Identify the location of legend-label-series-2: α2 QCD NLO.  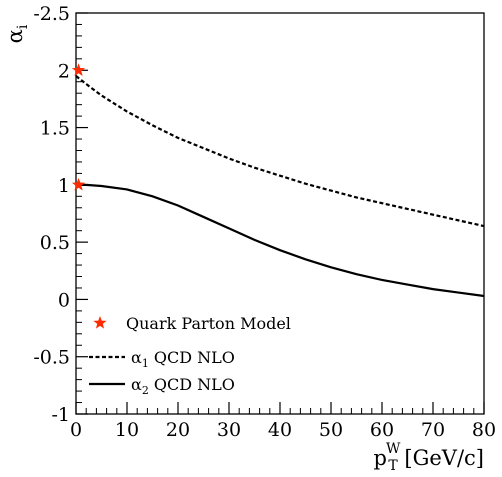
(183, 386).